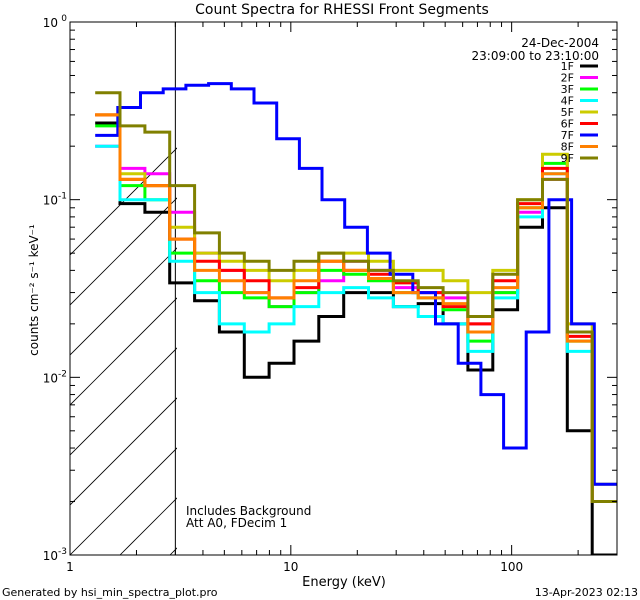 The image size is (640, 600). What do you see at coordinates (567, 101) in the screenshot?
I see `legend-label: 4F` at bounding box center [567, 101].